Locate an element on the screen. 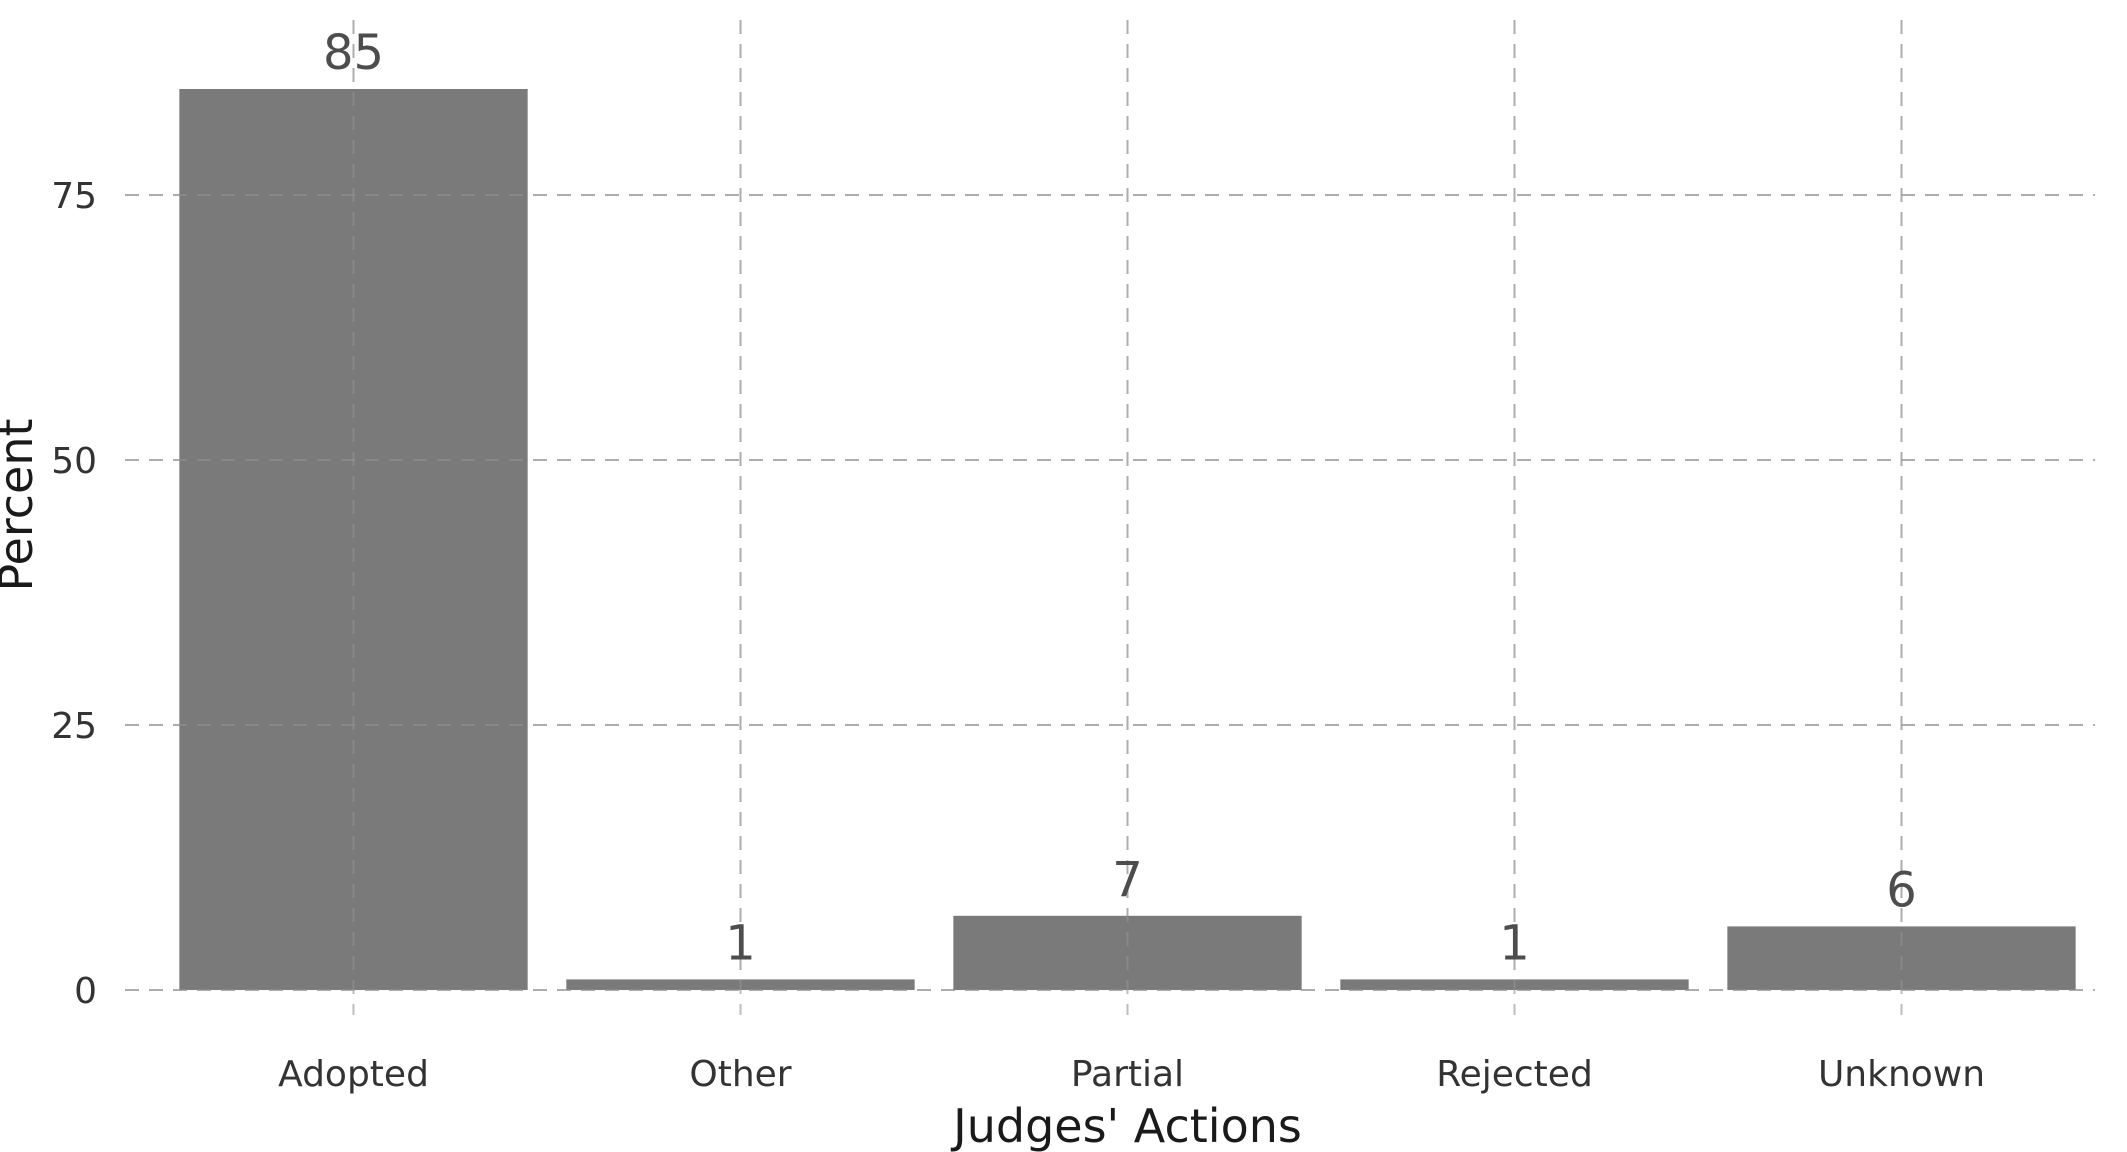 This screenshot has width=2127, height=1152. data-label-adopted: 85 is located at coordinates (353, 53).